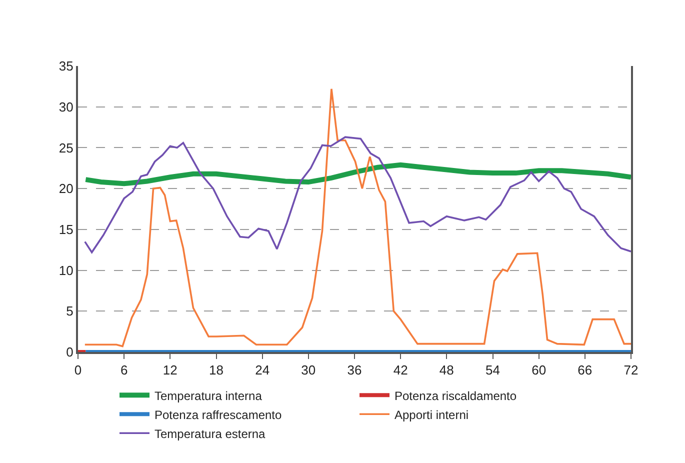 This screenshot has height=463, width=685. What do you see at coordinates (431, 415) in the screenshot?
I see `legend-label: Apporti interni` at bounding box center [431, 415].